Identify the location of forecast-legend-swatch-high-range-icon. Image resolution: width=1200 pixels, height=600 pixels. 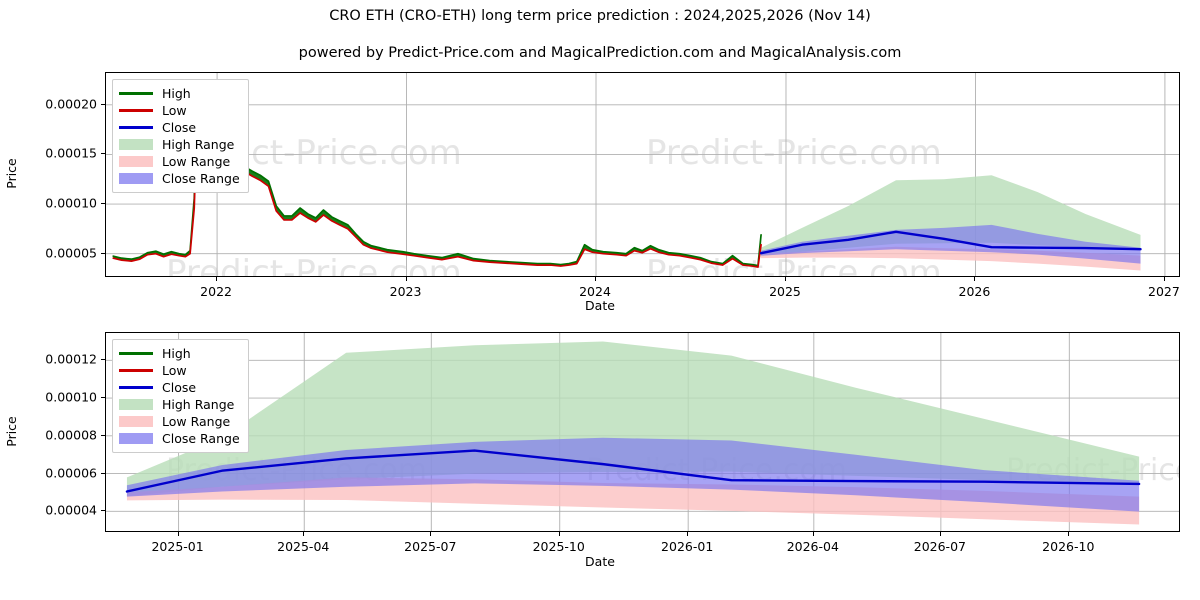
(136, 404).